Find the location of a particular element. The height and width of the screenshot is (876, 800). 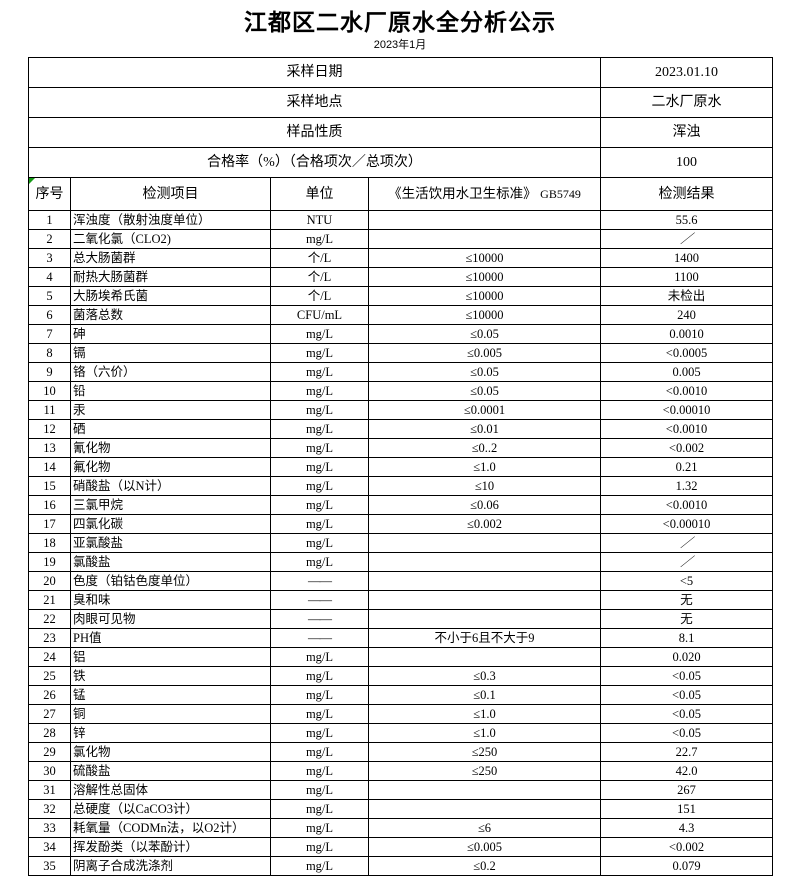

summary-row-sampling-location: 采样地点 二水厂原水 is located at coordinates (400, 102).